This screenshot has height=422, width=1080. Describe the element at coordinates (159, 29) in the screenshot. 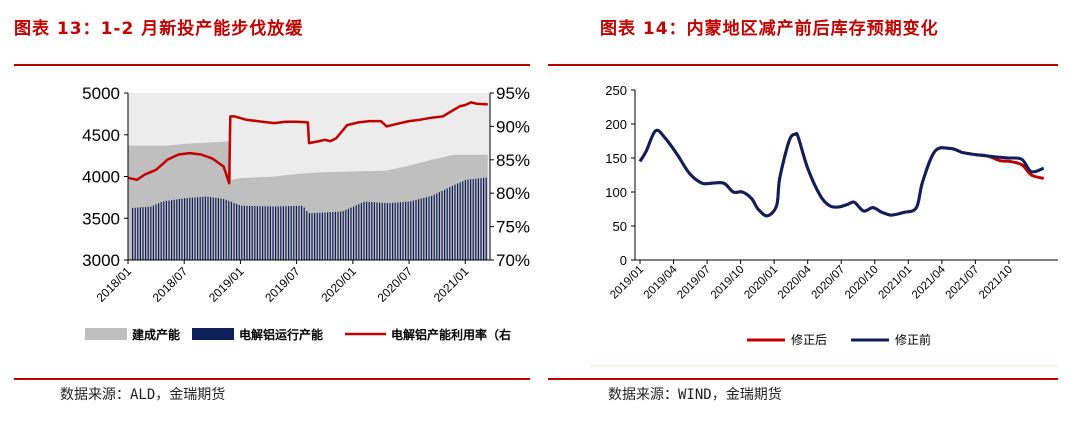

I see `left-chart-title: 图表 13：1-2 月新投产能步伐放缓` at that location.